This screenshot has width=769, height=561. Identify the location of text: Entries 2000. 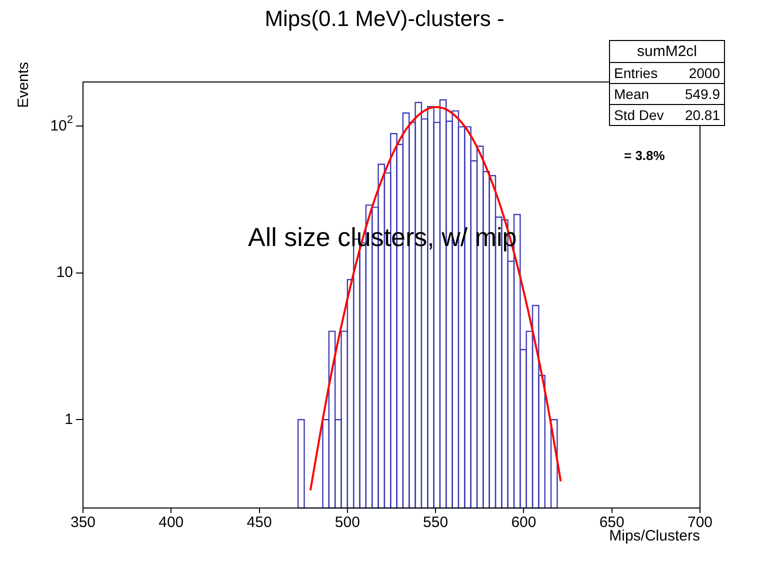
(667, 73).